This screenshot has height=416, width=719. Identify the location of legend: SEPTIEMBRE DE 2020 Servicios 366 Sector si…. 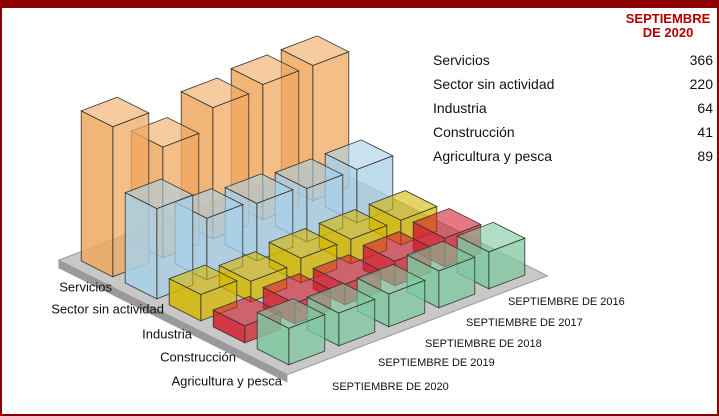
(573, 90).